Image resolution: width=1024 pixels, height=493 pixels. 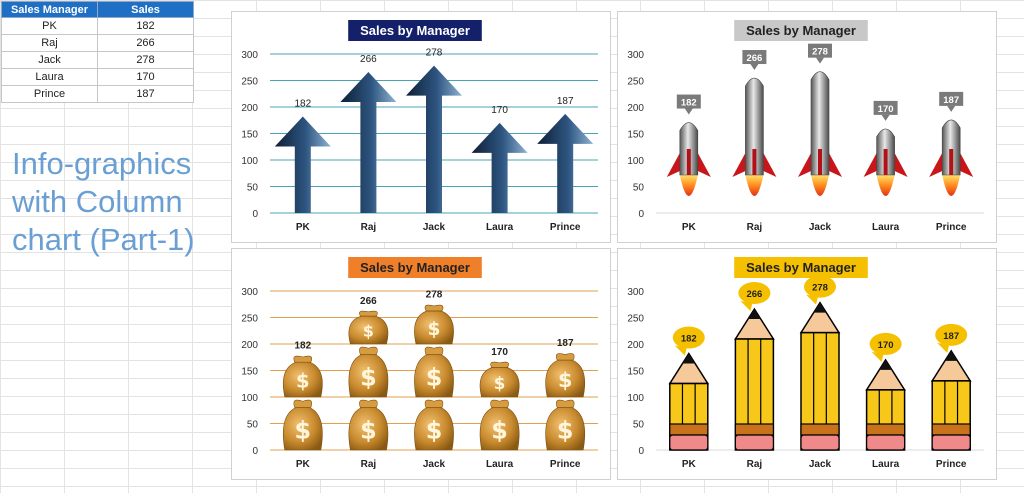 I want to click on table-cell: Prince, so click(x=49, y=94).